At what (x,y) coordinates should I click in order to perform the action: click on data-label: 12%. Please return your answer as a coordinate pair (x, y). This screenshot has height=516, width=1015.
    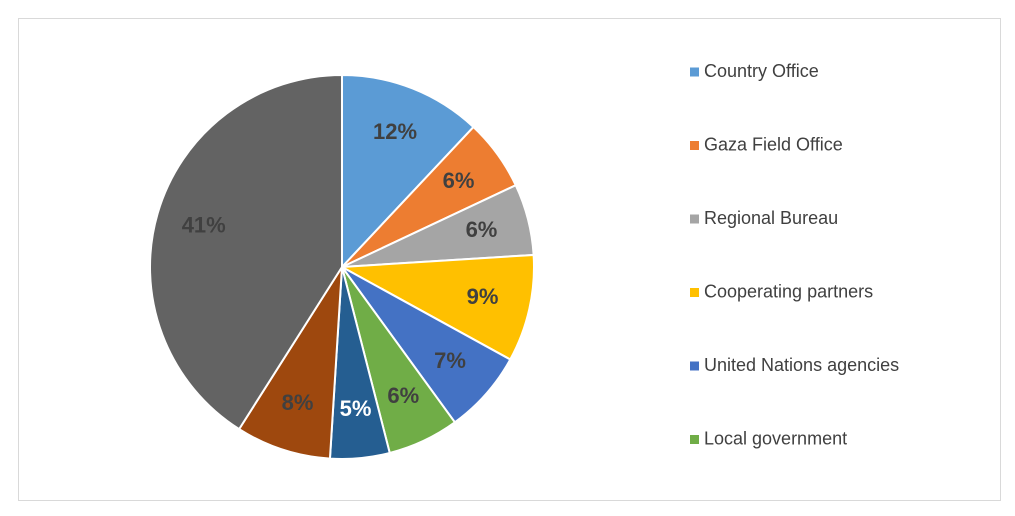
    Looking at the image, I should click on (395, 131).